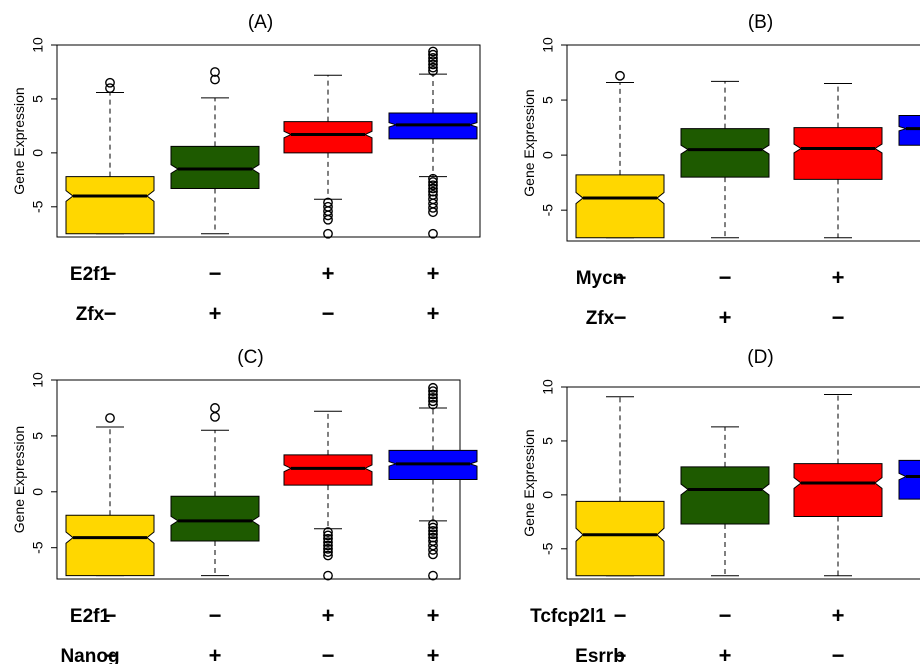  Describe the element at coordinates (760, 22) in the screenshot. I see `panel-title: (B)` at that location.